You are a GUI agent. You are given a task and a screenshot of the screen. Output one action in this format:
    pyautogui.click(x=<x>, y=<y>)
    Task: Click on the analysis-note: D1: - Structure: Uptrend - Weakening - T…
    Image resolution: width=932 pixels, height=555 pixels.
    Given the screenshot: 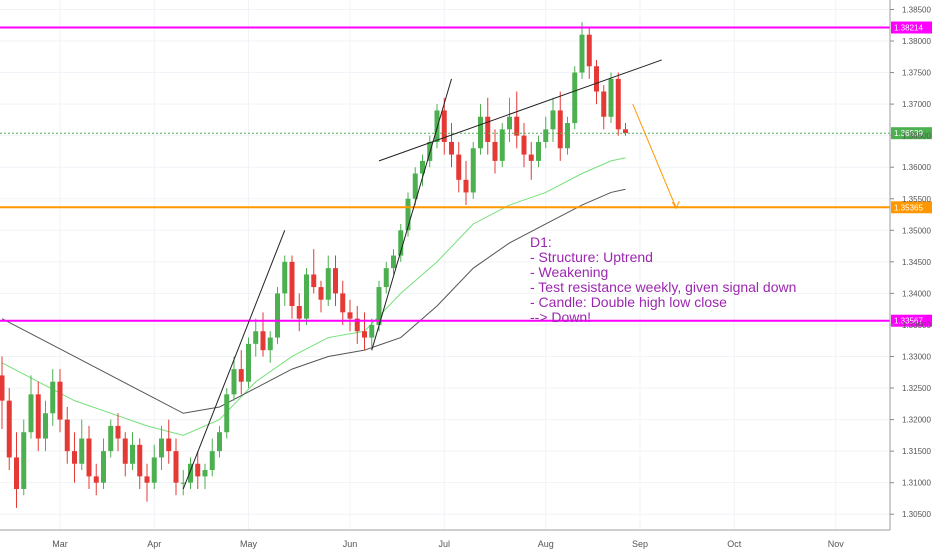 What is the action you would take?
    pyautogui.click(x=663, y=280)
    